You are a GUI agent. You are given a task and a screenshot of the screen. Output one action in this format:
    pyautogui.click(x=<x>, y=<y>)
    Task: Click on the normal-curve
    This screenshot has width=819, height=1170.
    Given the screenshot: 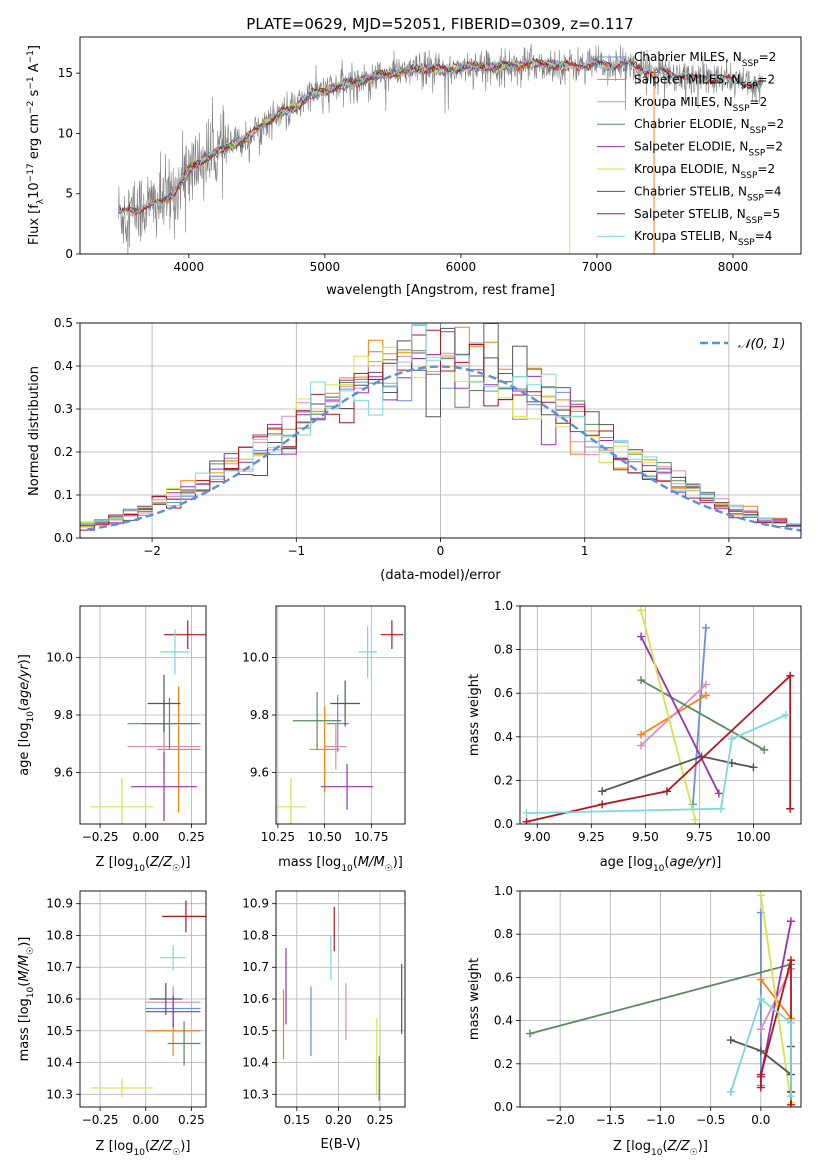 What is the action you would take?
    pyautogui.click(x=444, y=448)
    